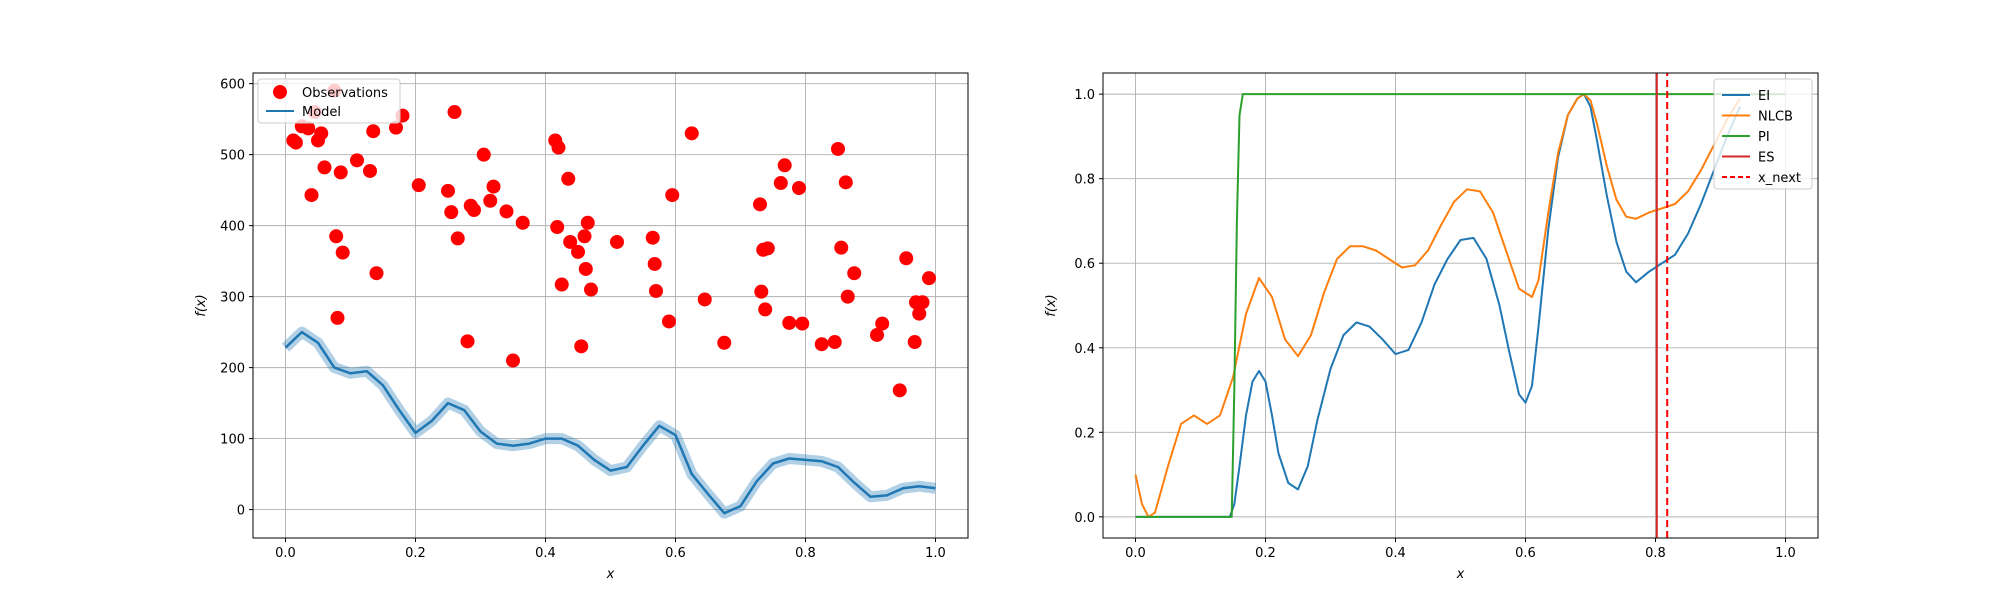  I want to click on y-tick-label: 0.6, so click(1084, 264).